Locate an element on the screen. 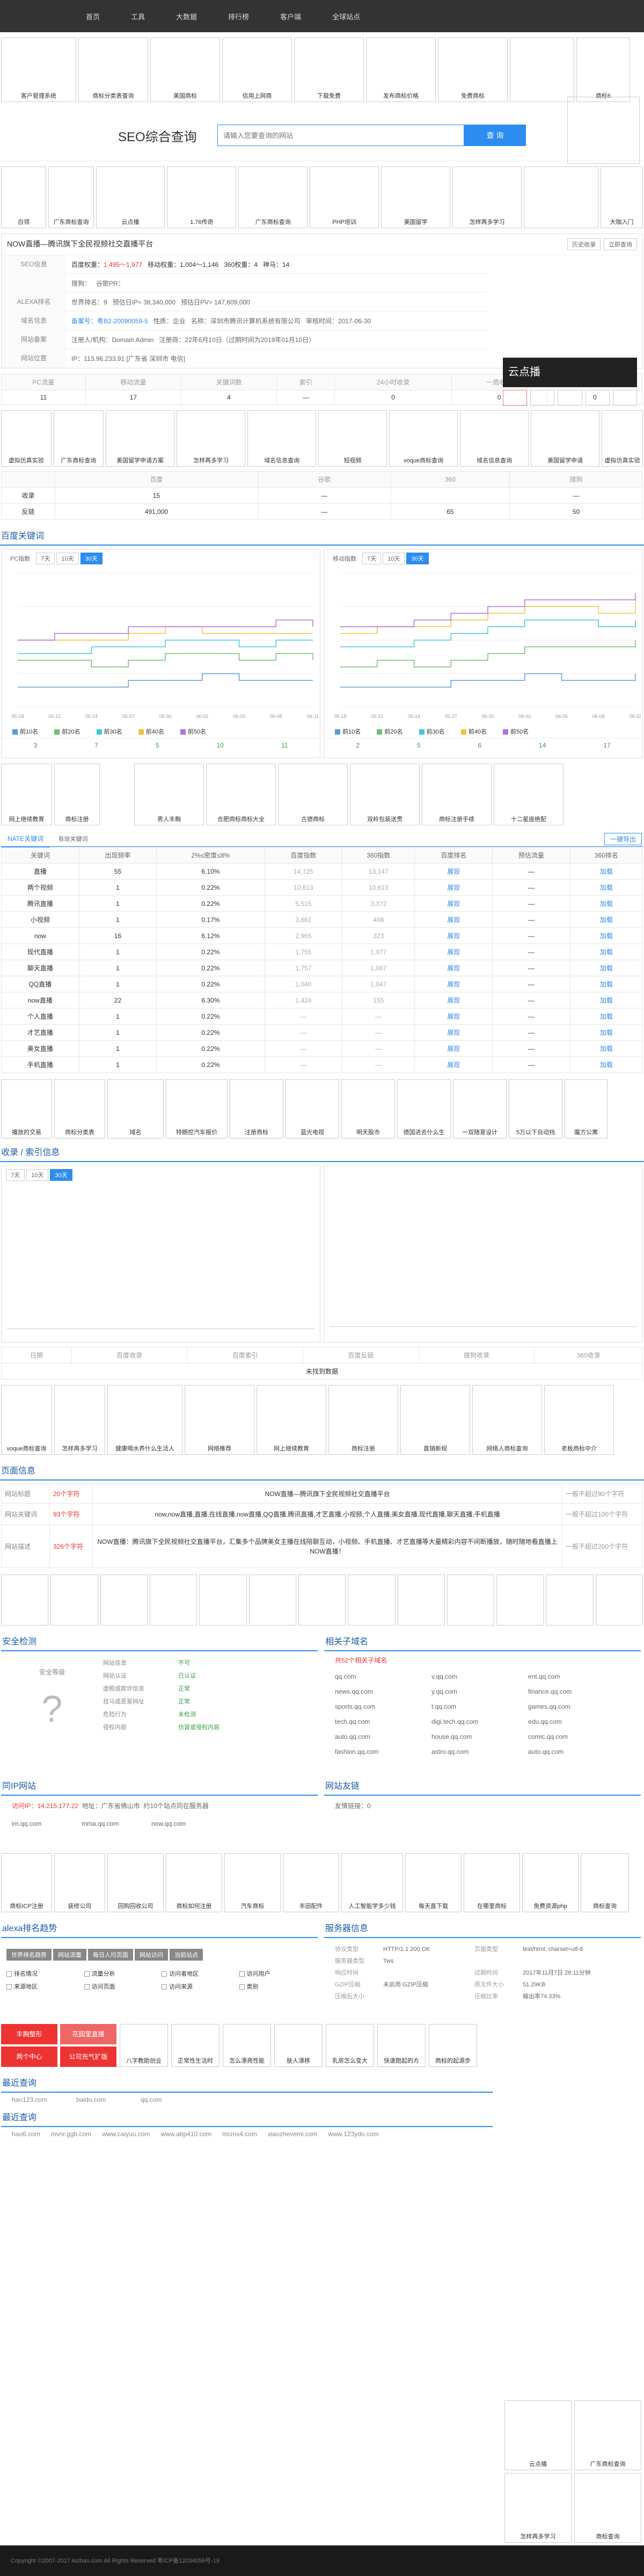 This screenshot has width=644, height=2576. ad-item: 魔方公寓 is located at coordinates (586, 1108).